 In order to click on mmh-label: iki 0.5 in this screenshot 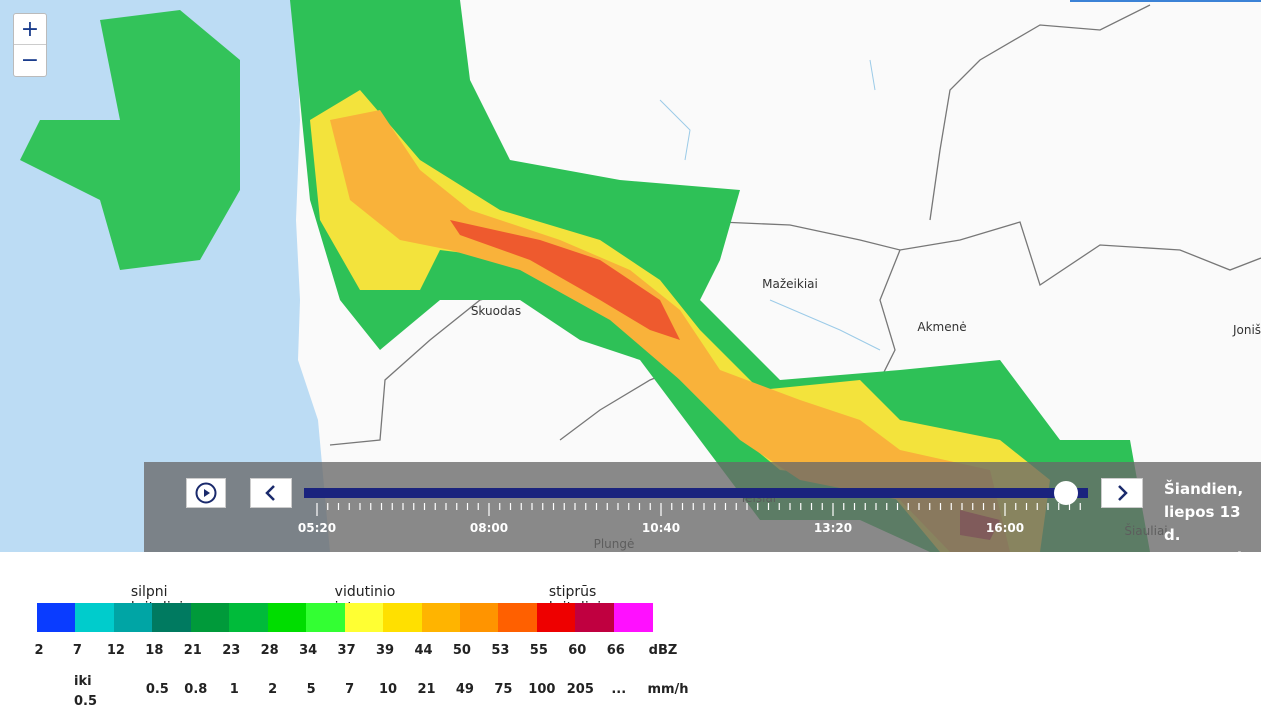, I will do `click(86, 691)`.